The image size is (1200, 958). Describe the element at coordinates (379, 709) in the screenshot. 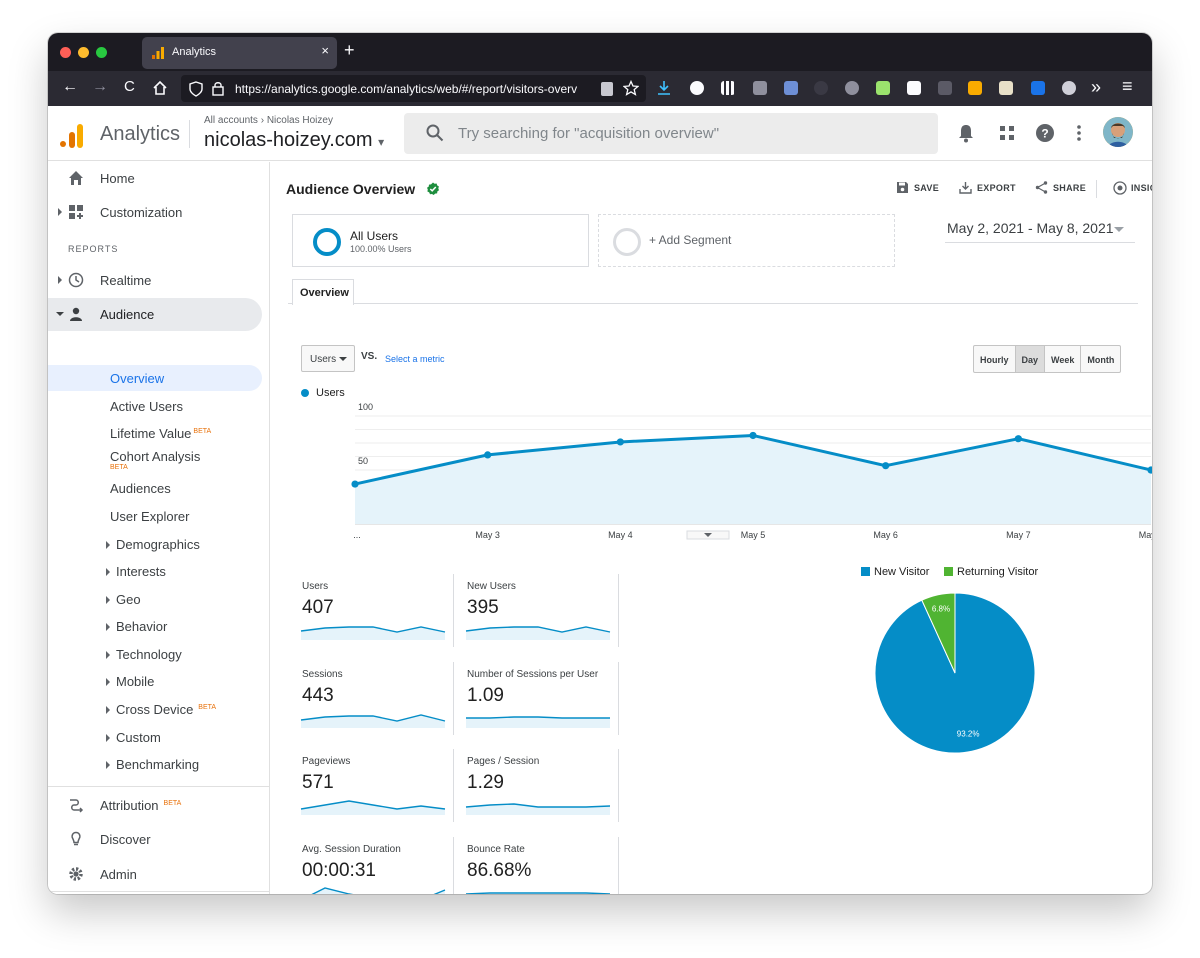

I see `kpi-sessions: Sessions 443` at that location.